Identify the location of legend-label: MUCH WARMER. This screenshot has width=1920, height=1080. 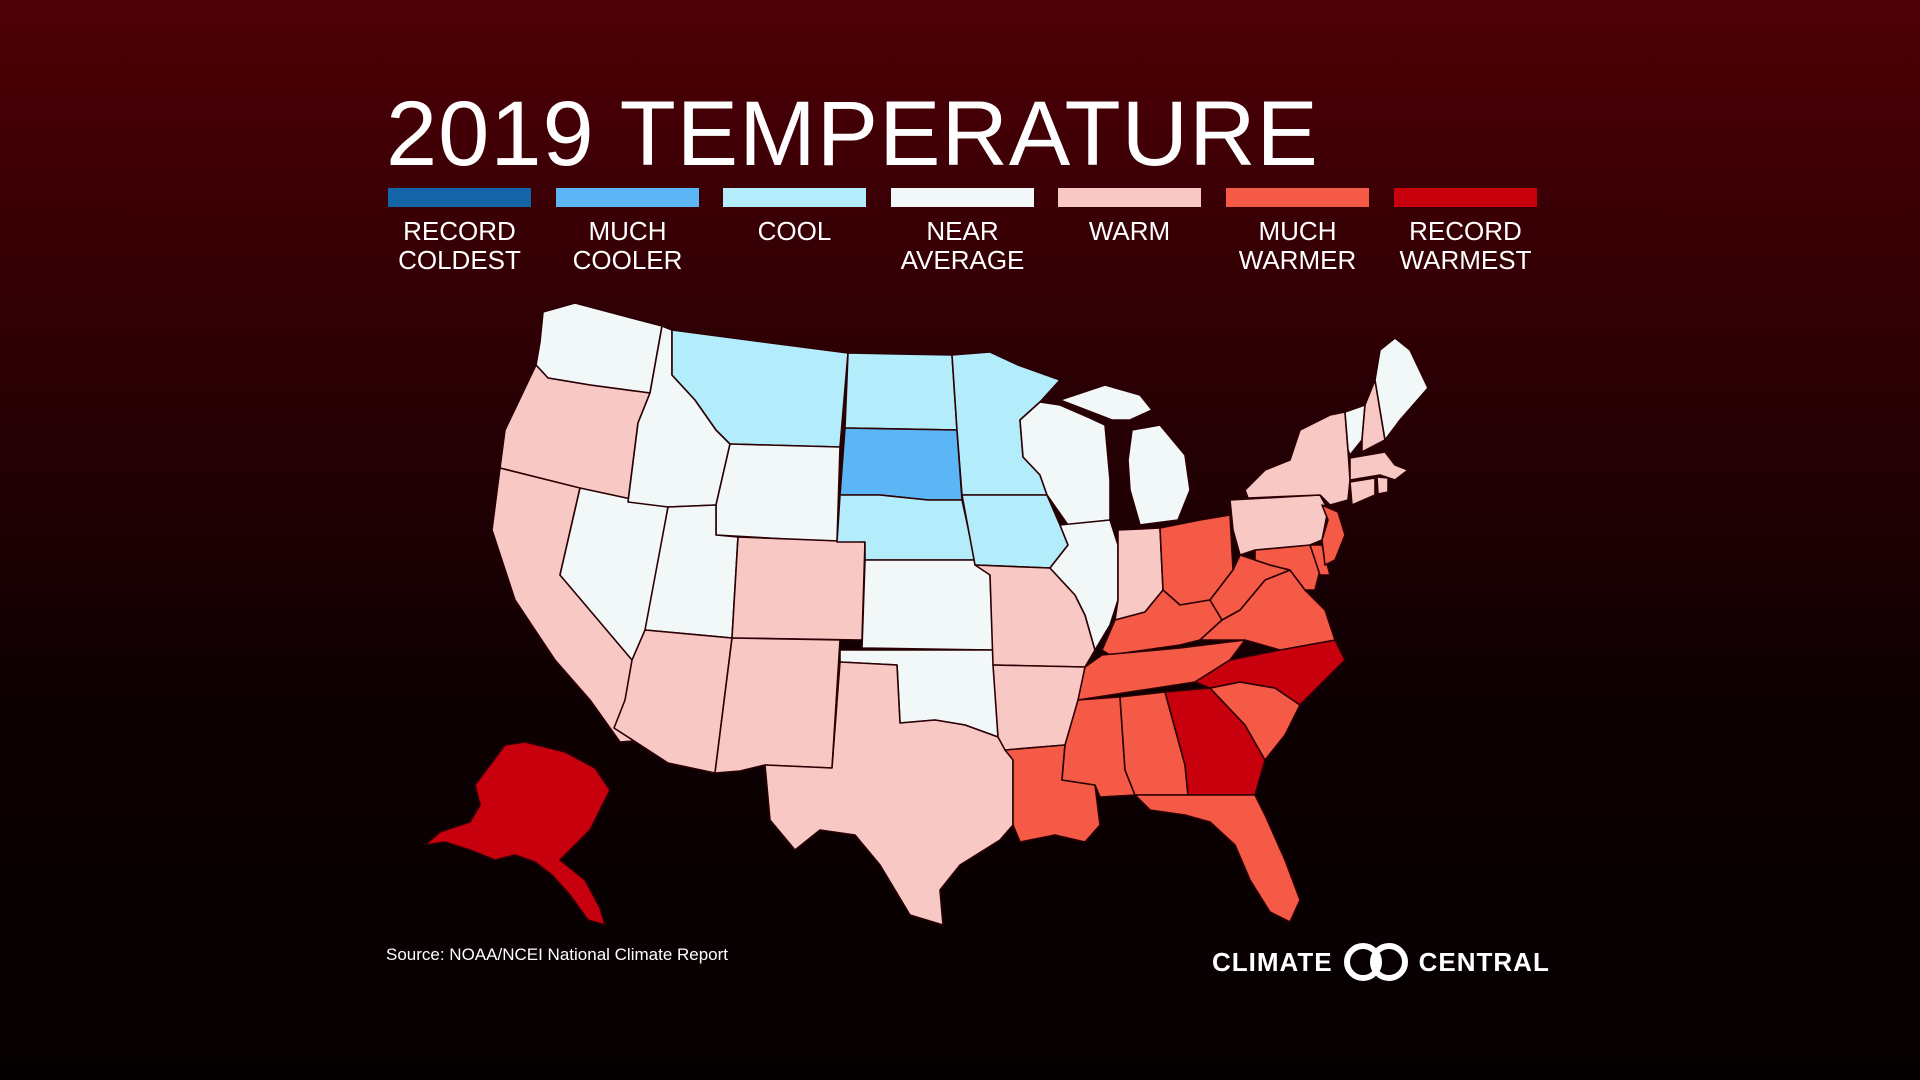
(1297, 245).